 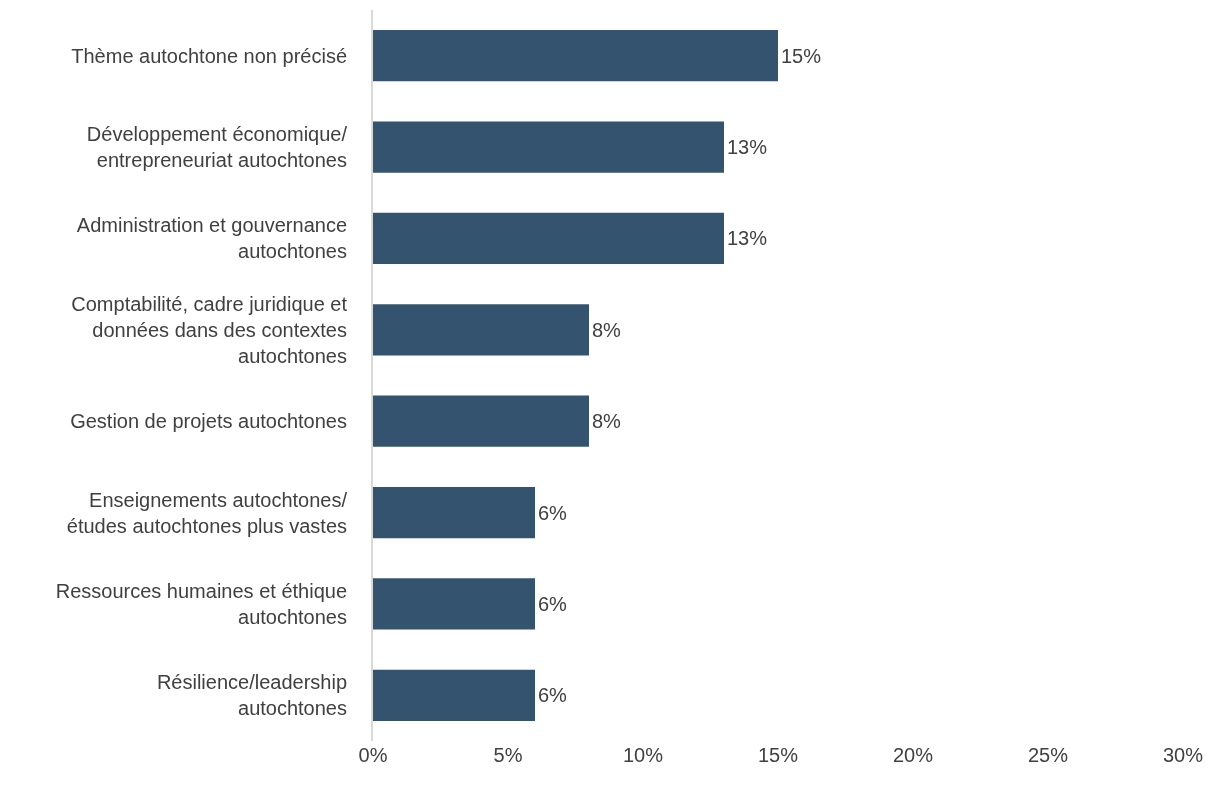 I want to click on y-tick-label: Enseignements autochtones/ études autochtones plus vastes, so click(x=207, y=512).